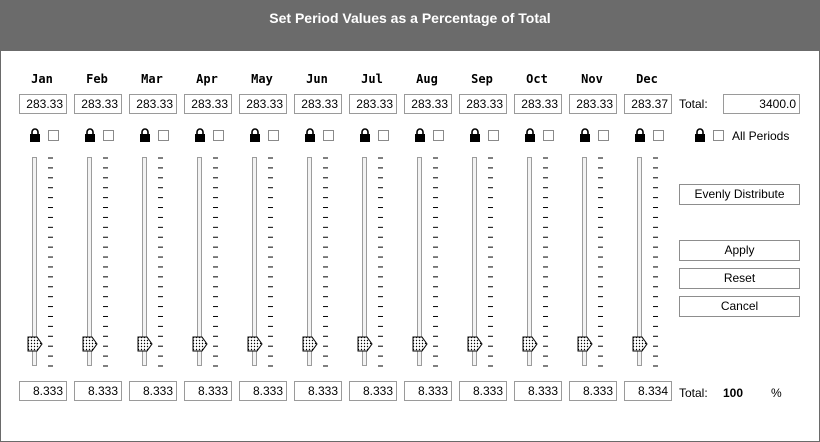 This screenshot has width=820, height=442. I want to click on evenly-distribute-button: Evenly Distribute, so click(739, 194).